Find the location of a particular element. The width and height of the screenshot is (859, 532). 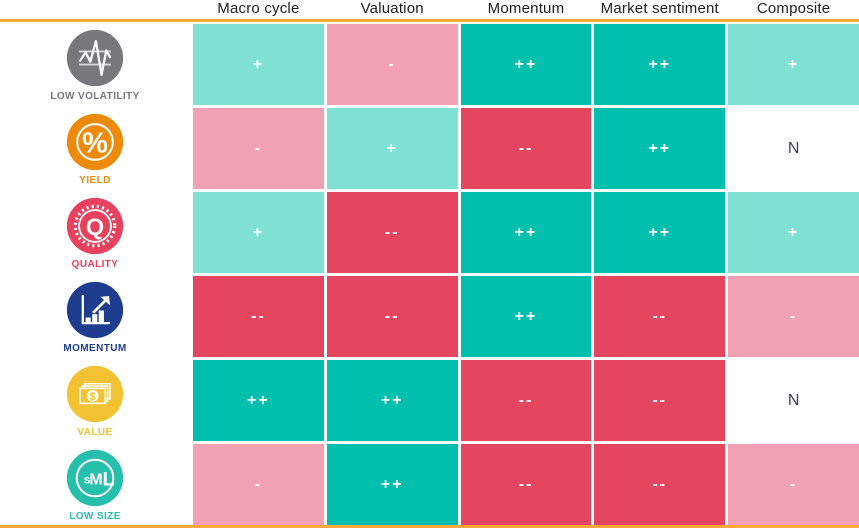

top-accent-line is located at coordinates (429, 20).